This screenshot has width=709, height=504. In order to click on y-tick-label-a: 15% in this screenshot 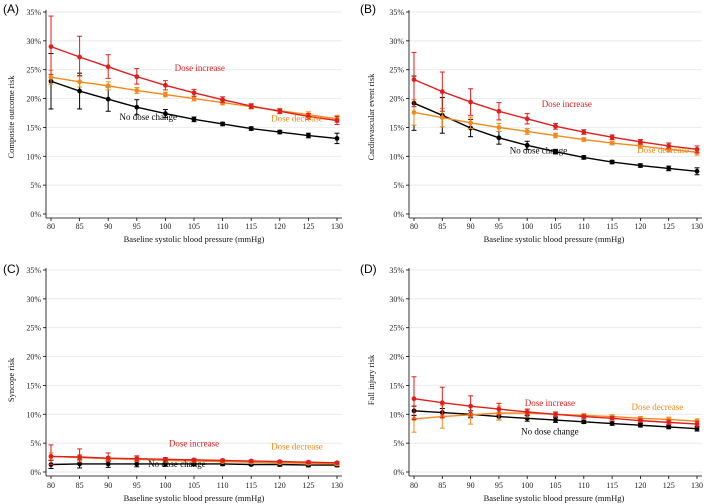, I will do `click(33, 127)`.